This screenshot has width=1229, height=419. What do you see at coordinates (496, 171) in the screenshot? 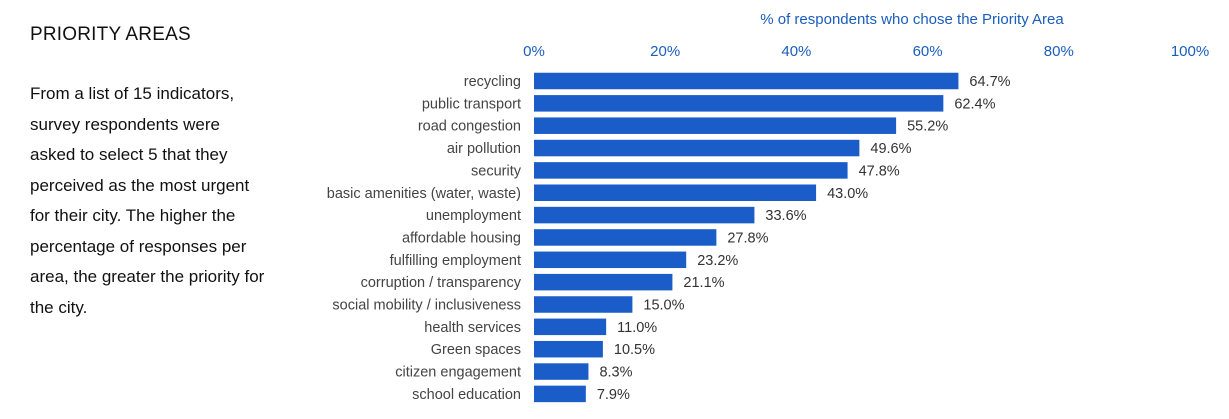
I see `category-label: security` at bounding box center [496, 171].